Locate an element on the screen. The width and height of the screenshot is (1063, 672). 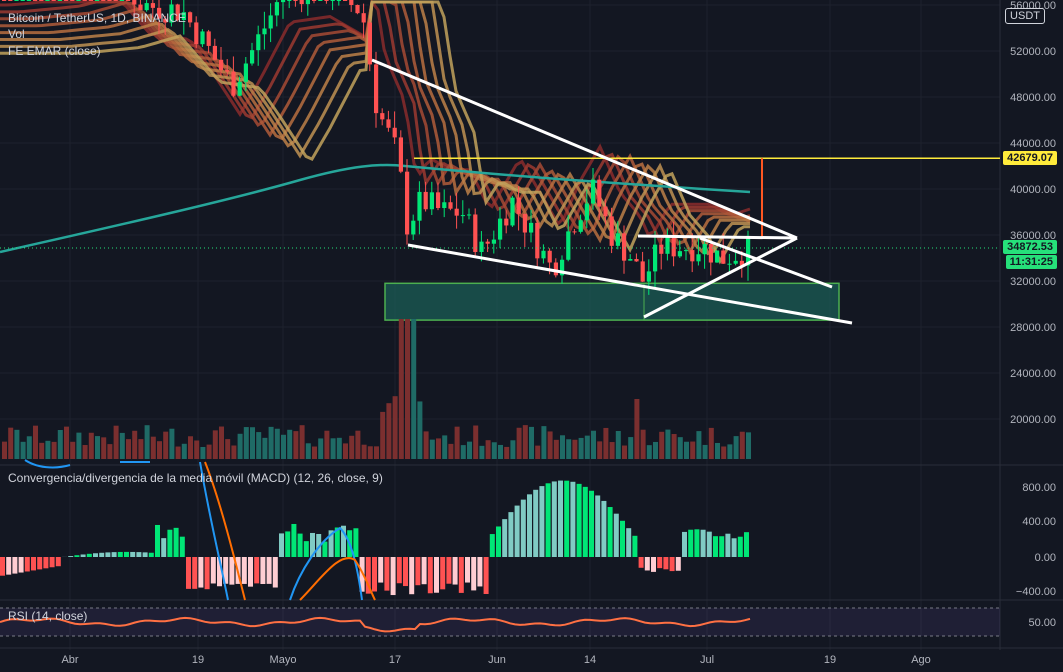
time-axis-label: Jul is located at coordinates (707, 660).